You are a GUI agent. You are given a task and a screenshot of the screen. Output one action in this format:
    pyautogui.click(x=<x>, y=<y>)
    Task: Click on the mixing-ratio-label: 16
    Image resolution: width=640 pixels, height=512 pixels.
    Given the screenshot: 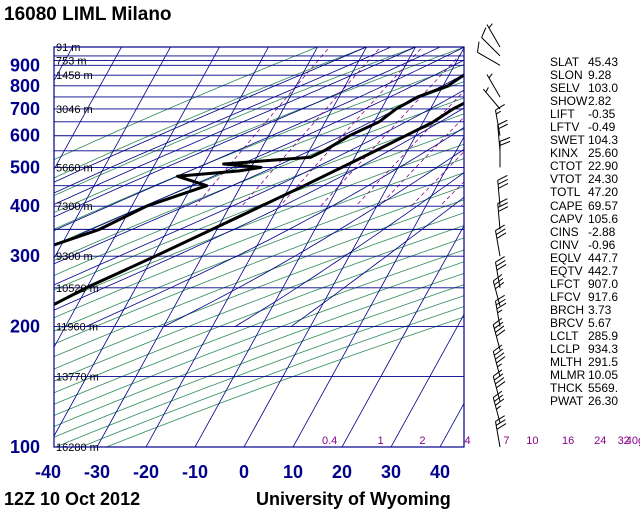 What is the action you would take?
    pyautogui.click(x=568, y=441)
    